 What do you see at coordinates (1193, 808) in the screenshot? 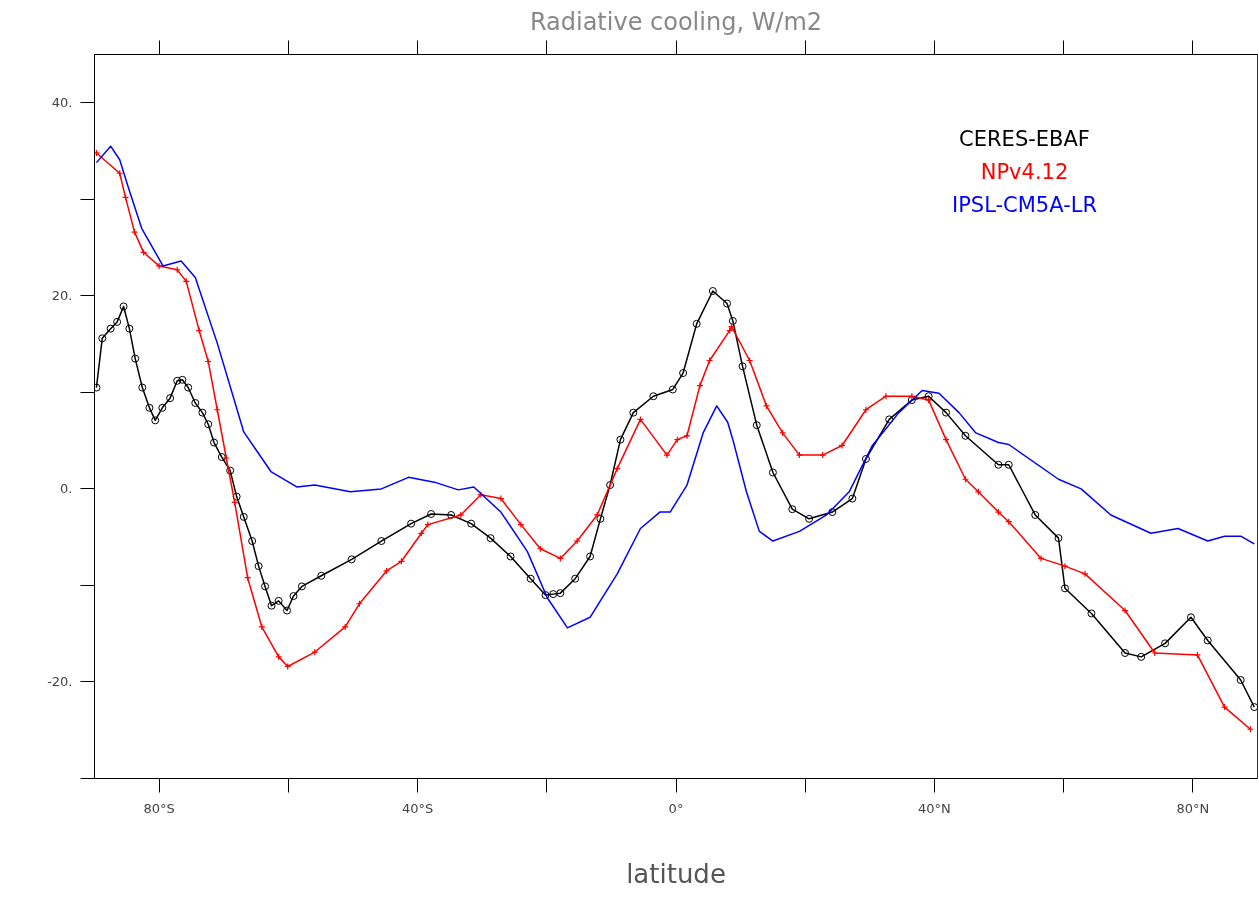
I see `x-tick-label: 80°N` at bounding box center [1193, 808].